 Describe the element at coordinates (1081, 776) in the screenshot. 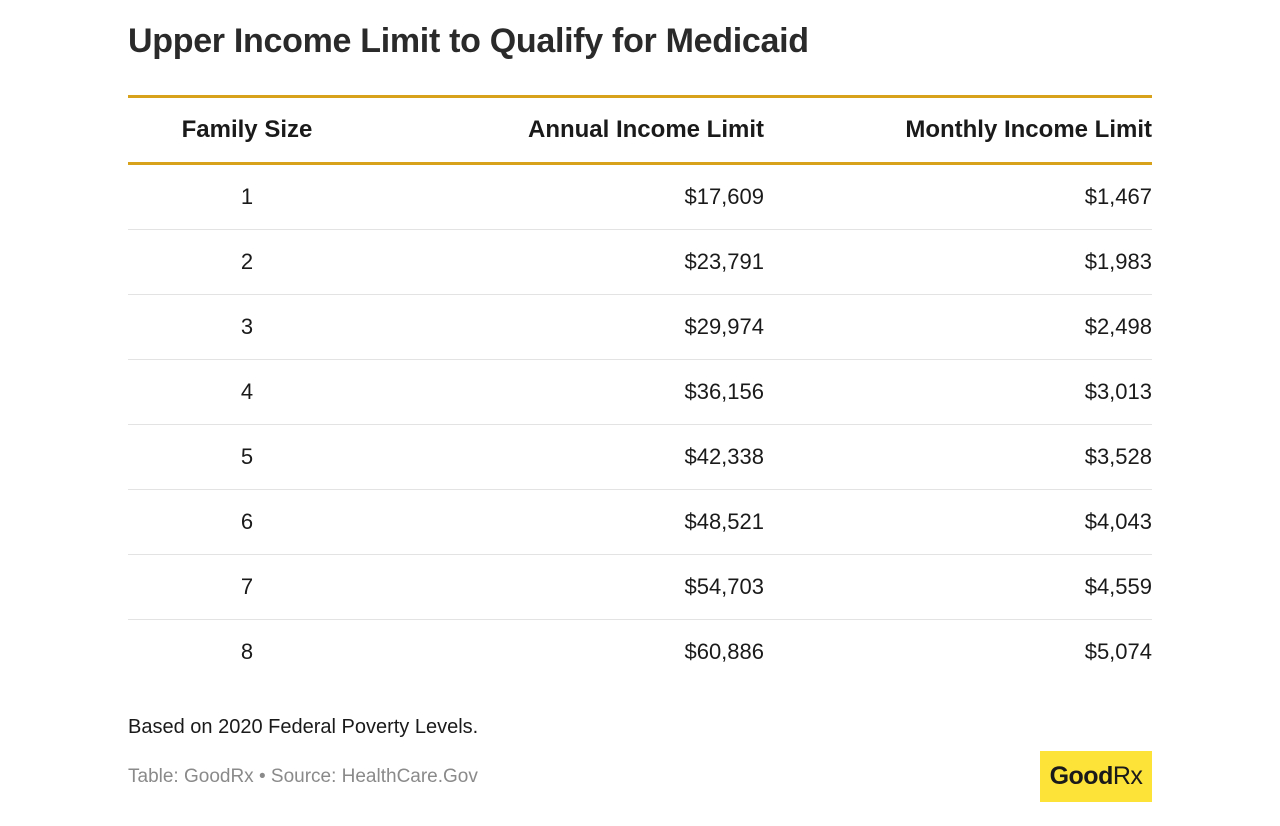

I see `logo-text-good: Good` at that location.